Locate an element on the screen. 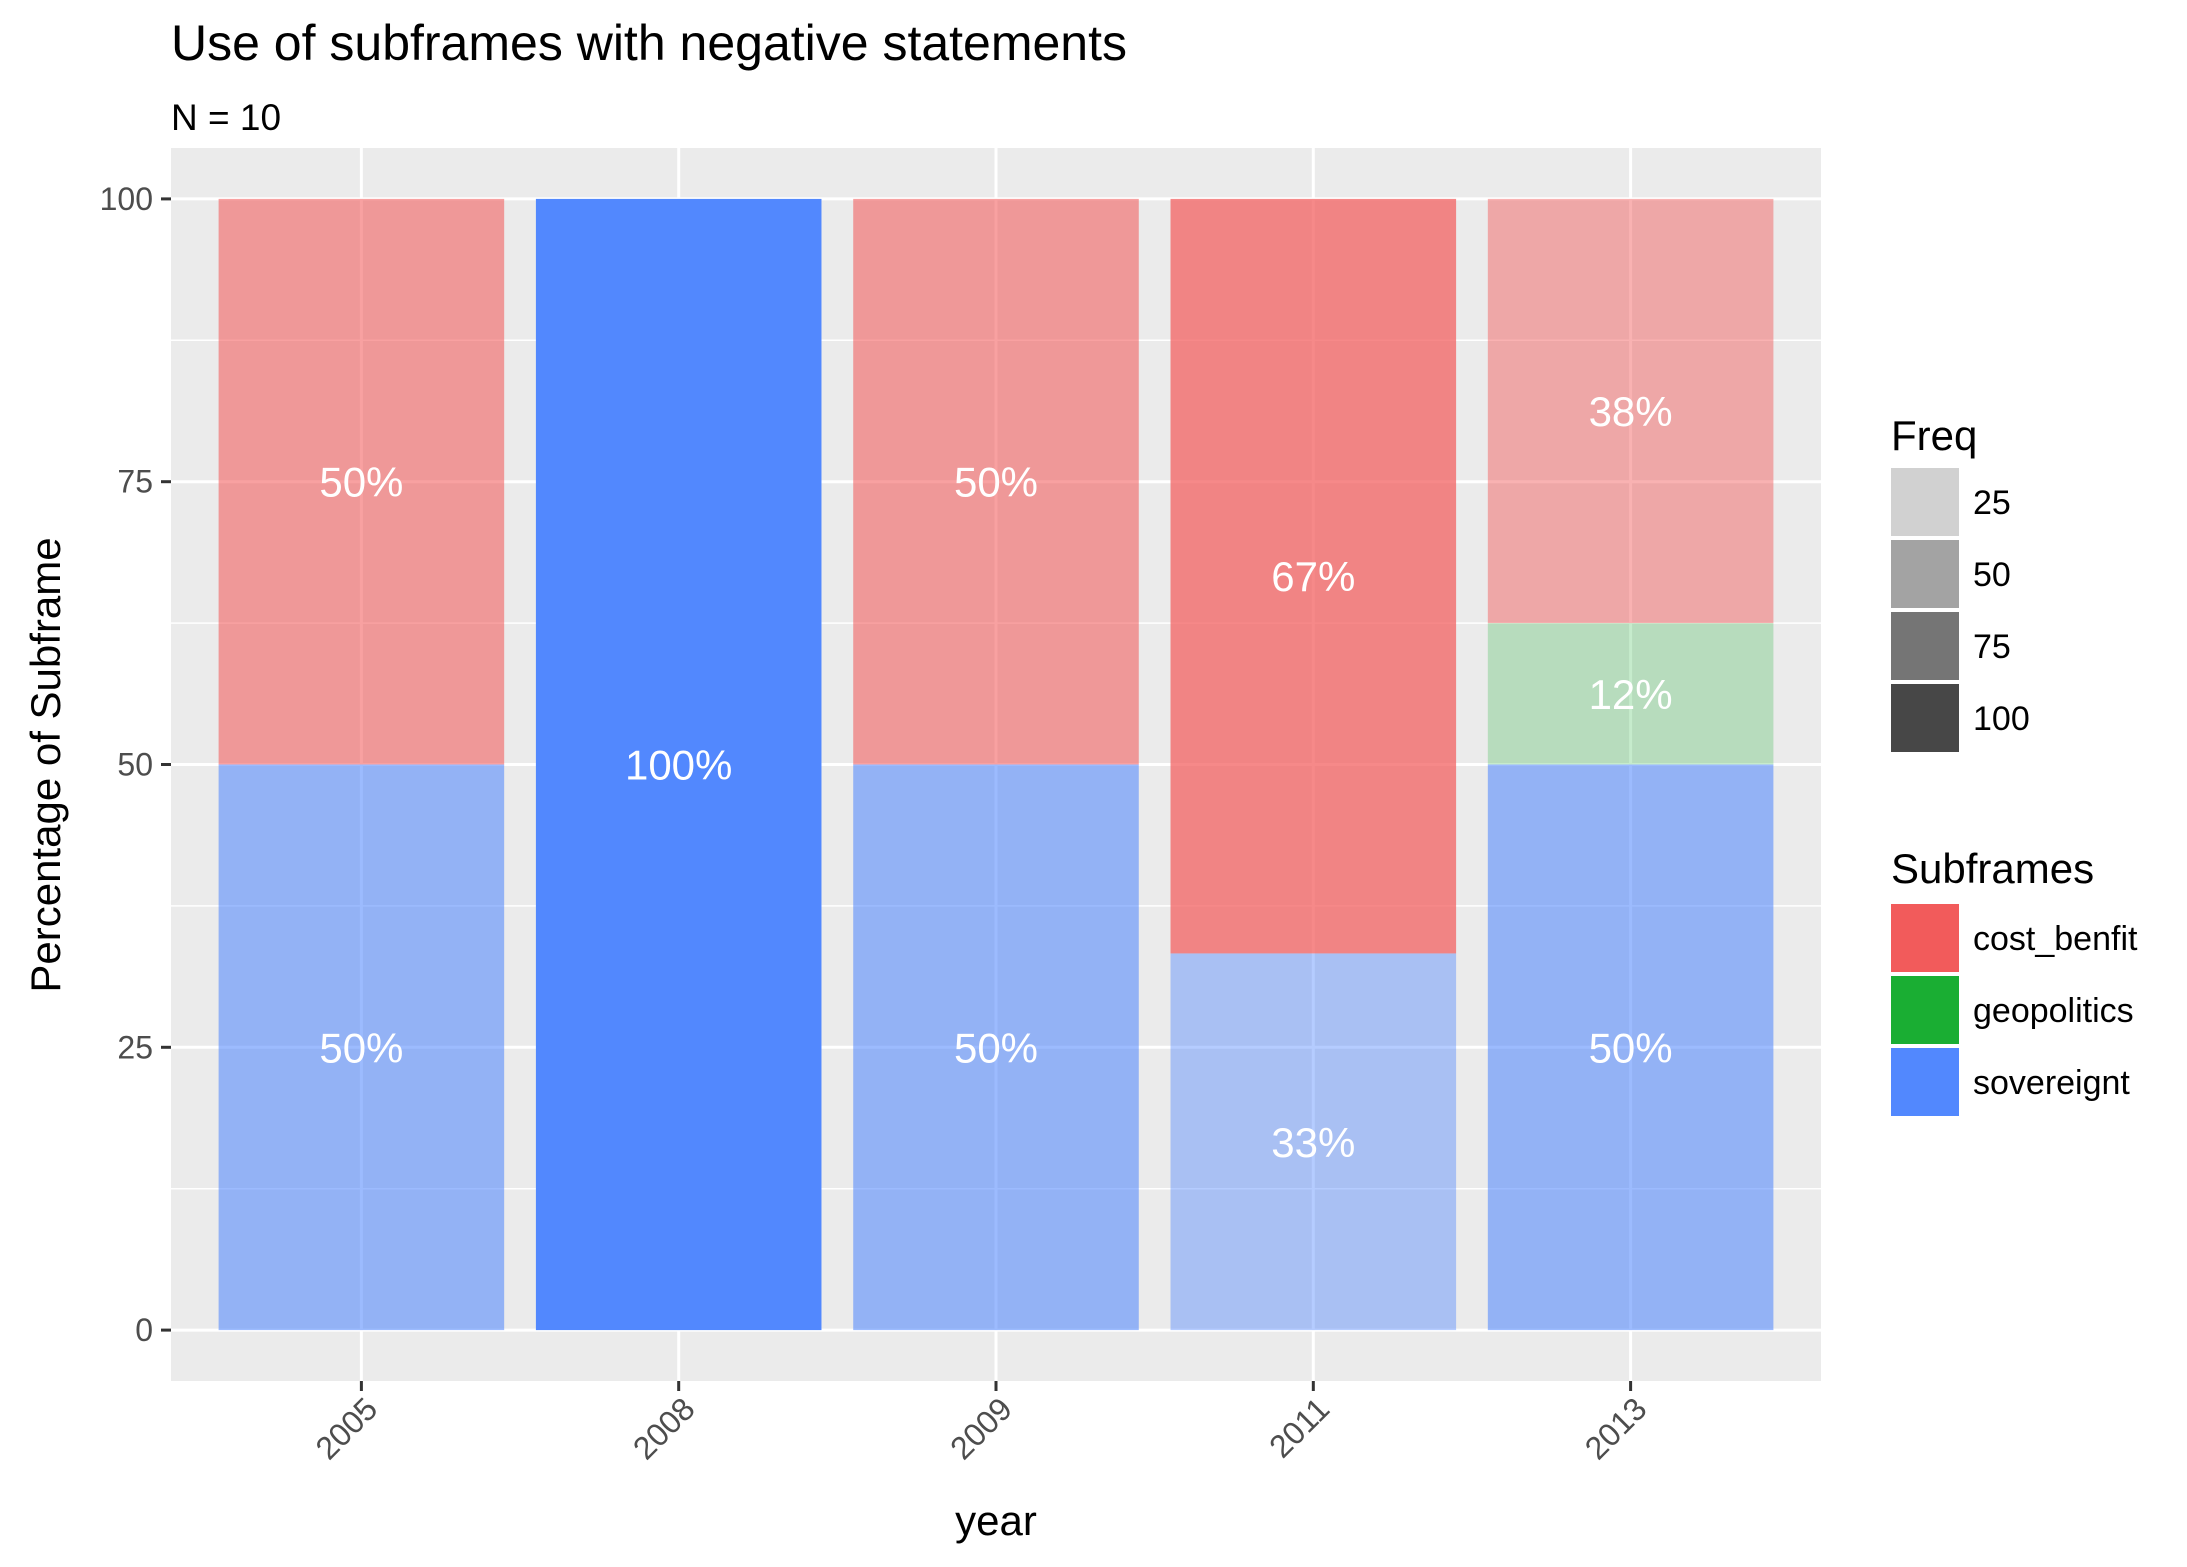 This screenshot has height=1567, width=2187. data-label-geopolitics-2013: 12% is located at coordinates (1631, 694).